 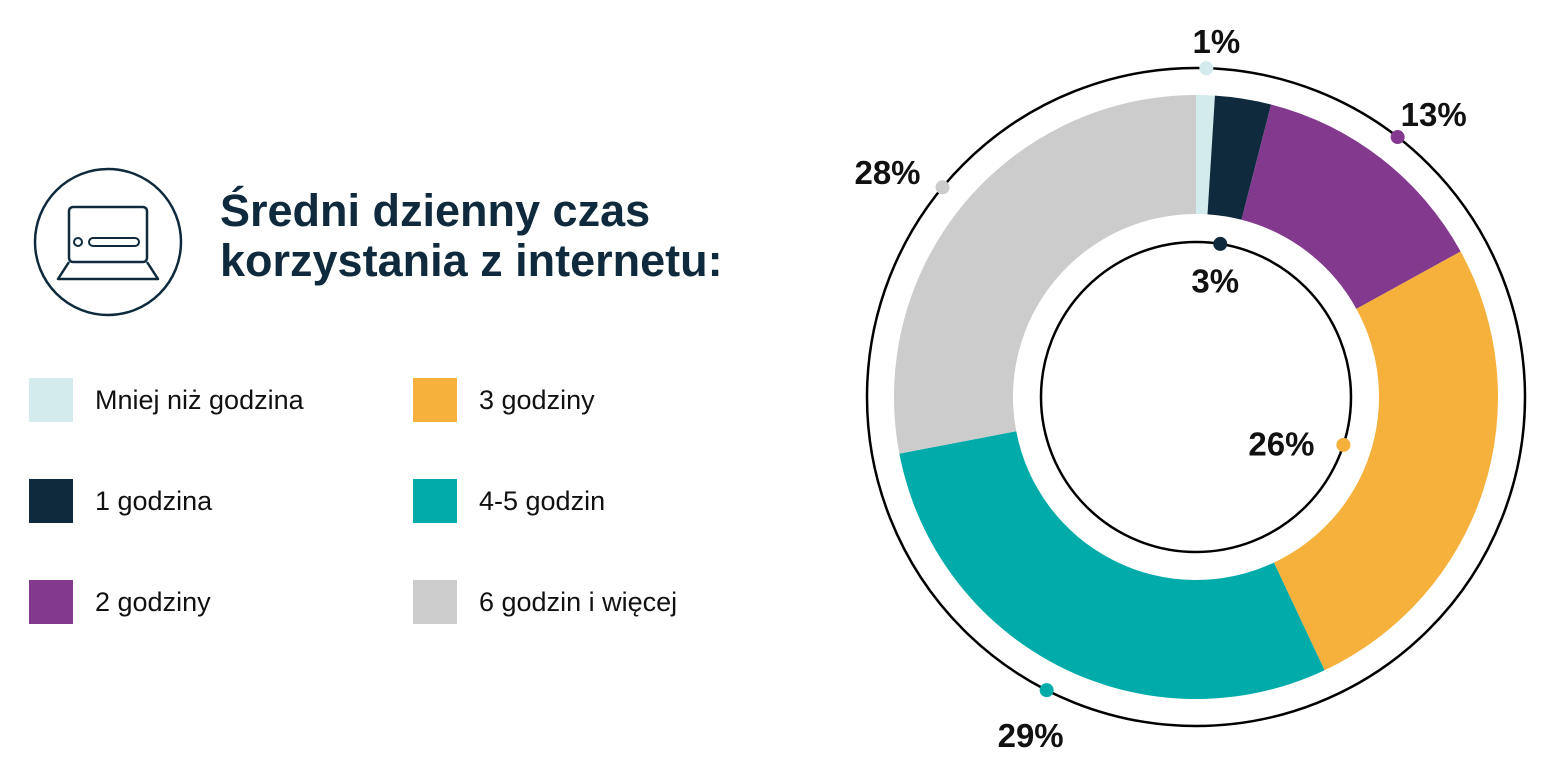 What do you see at coordinates (887, 172) in the screenshot?
I see `data-label-5: 28%` at bounding box center [887, 172].